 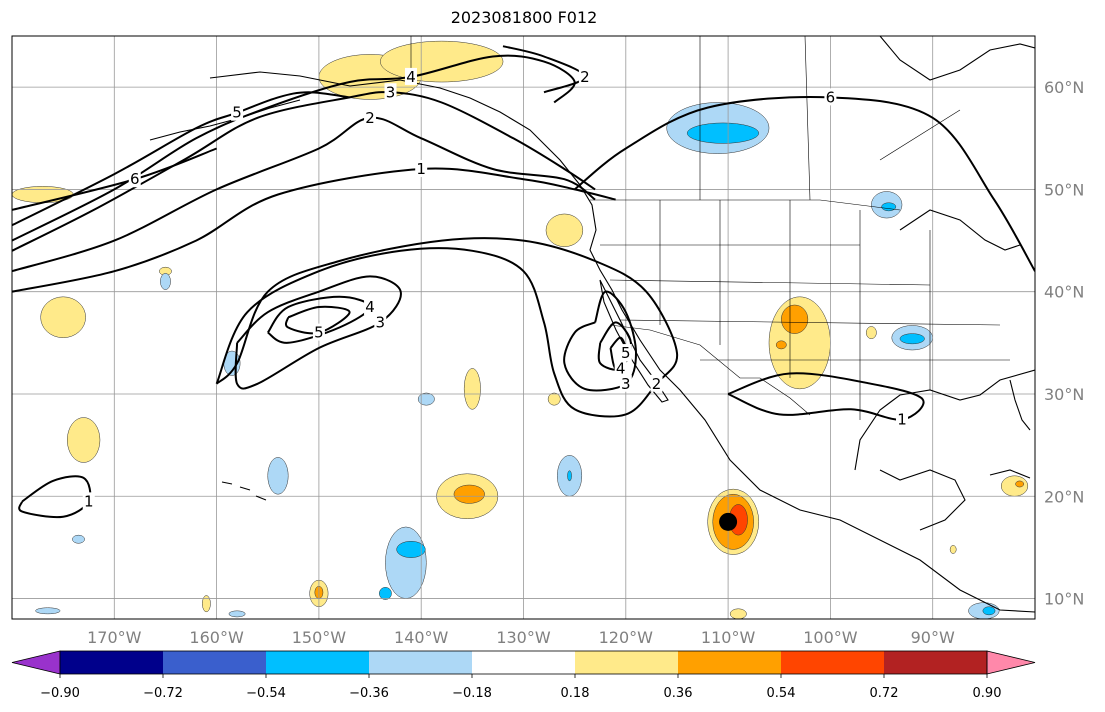 I want to click on colorbar-tick-label: 0.72, so click(x=884, y=693).